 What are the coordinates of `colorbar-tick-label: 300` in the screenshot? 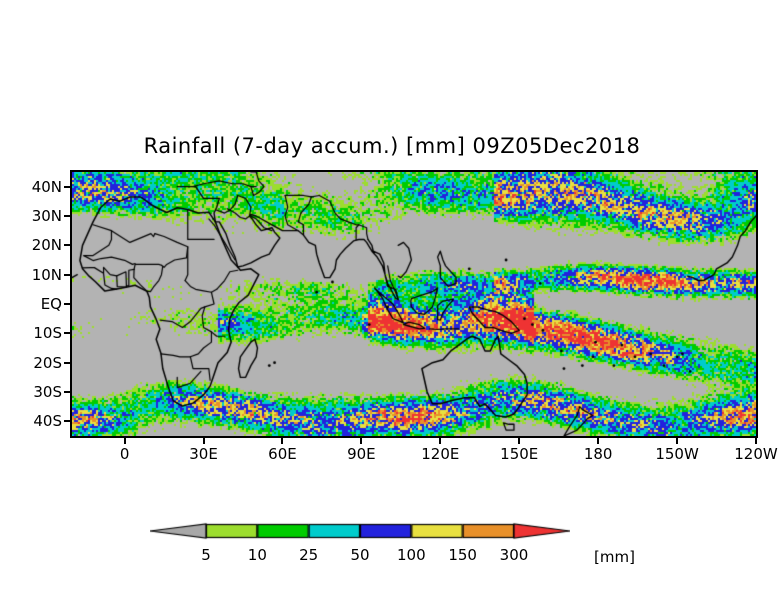 It's located at (514, 555).